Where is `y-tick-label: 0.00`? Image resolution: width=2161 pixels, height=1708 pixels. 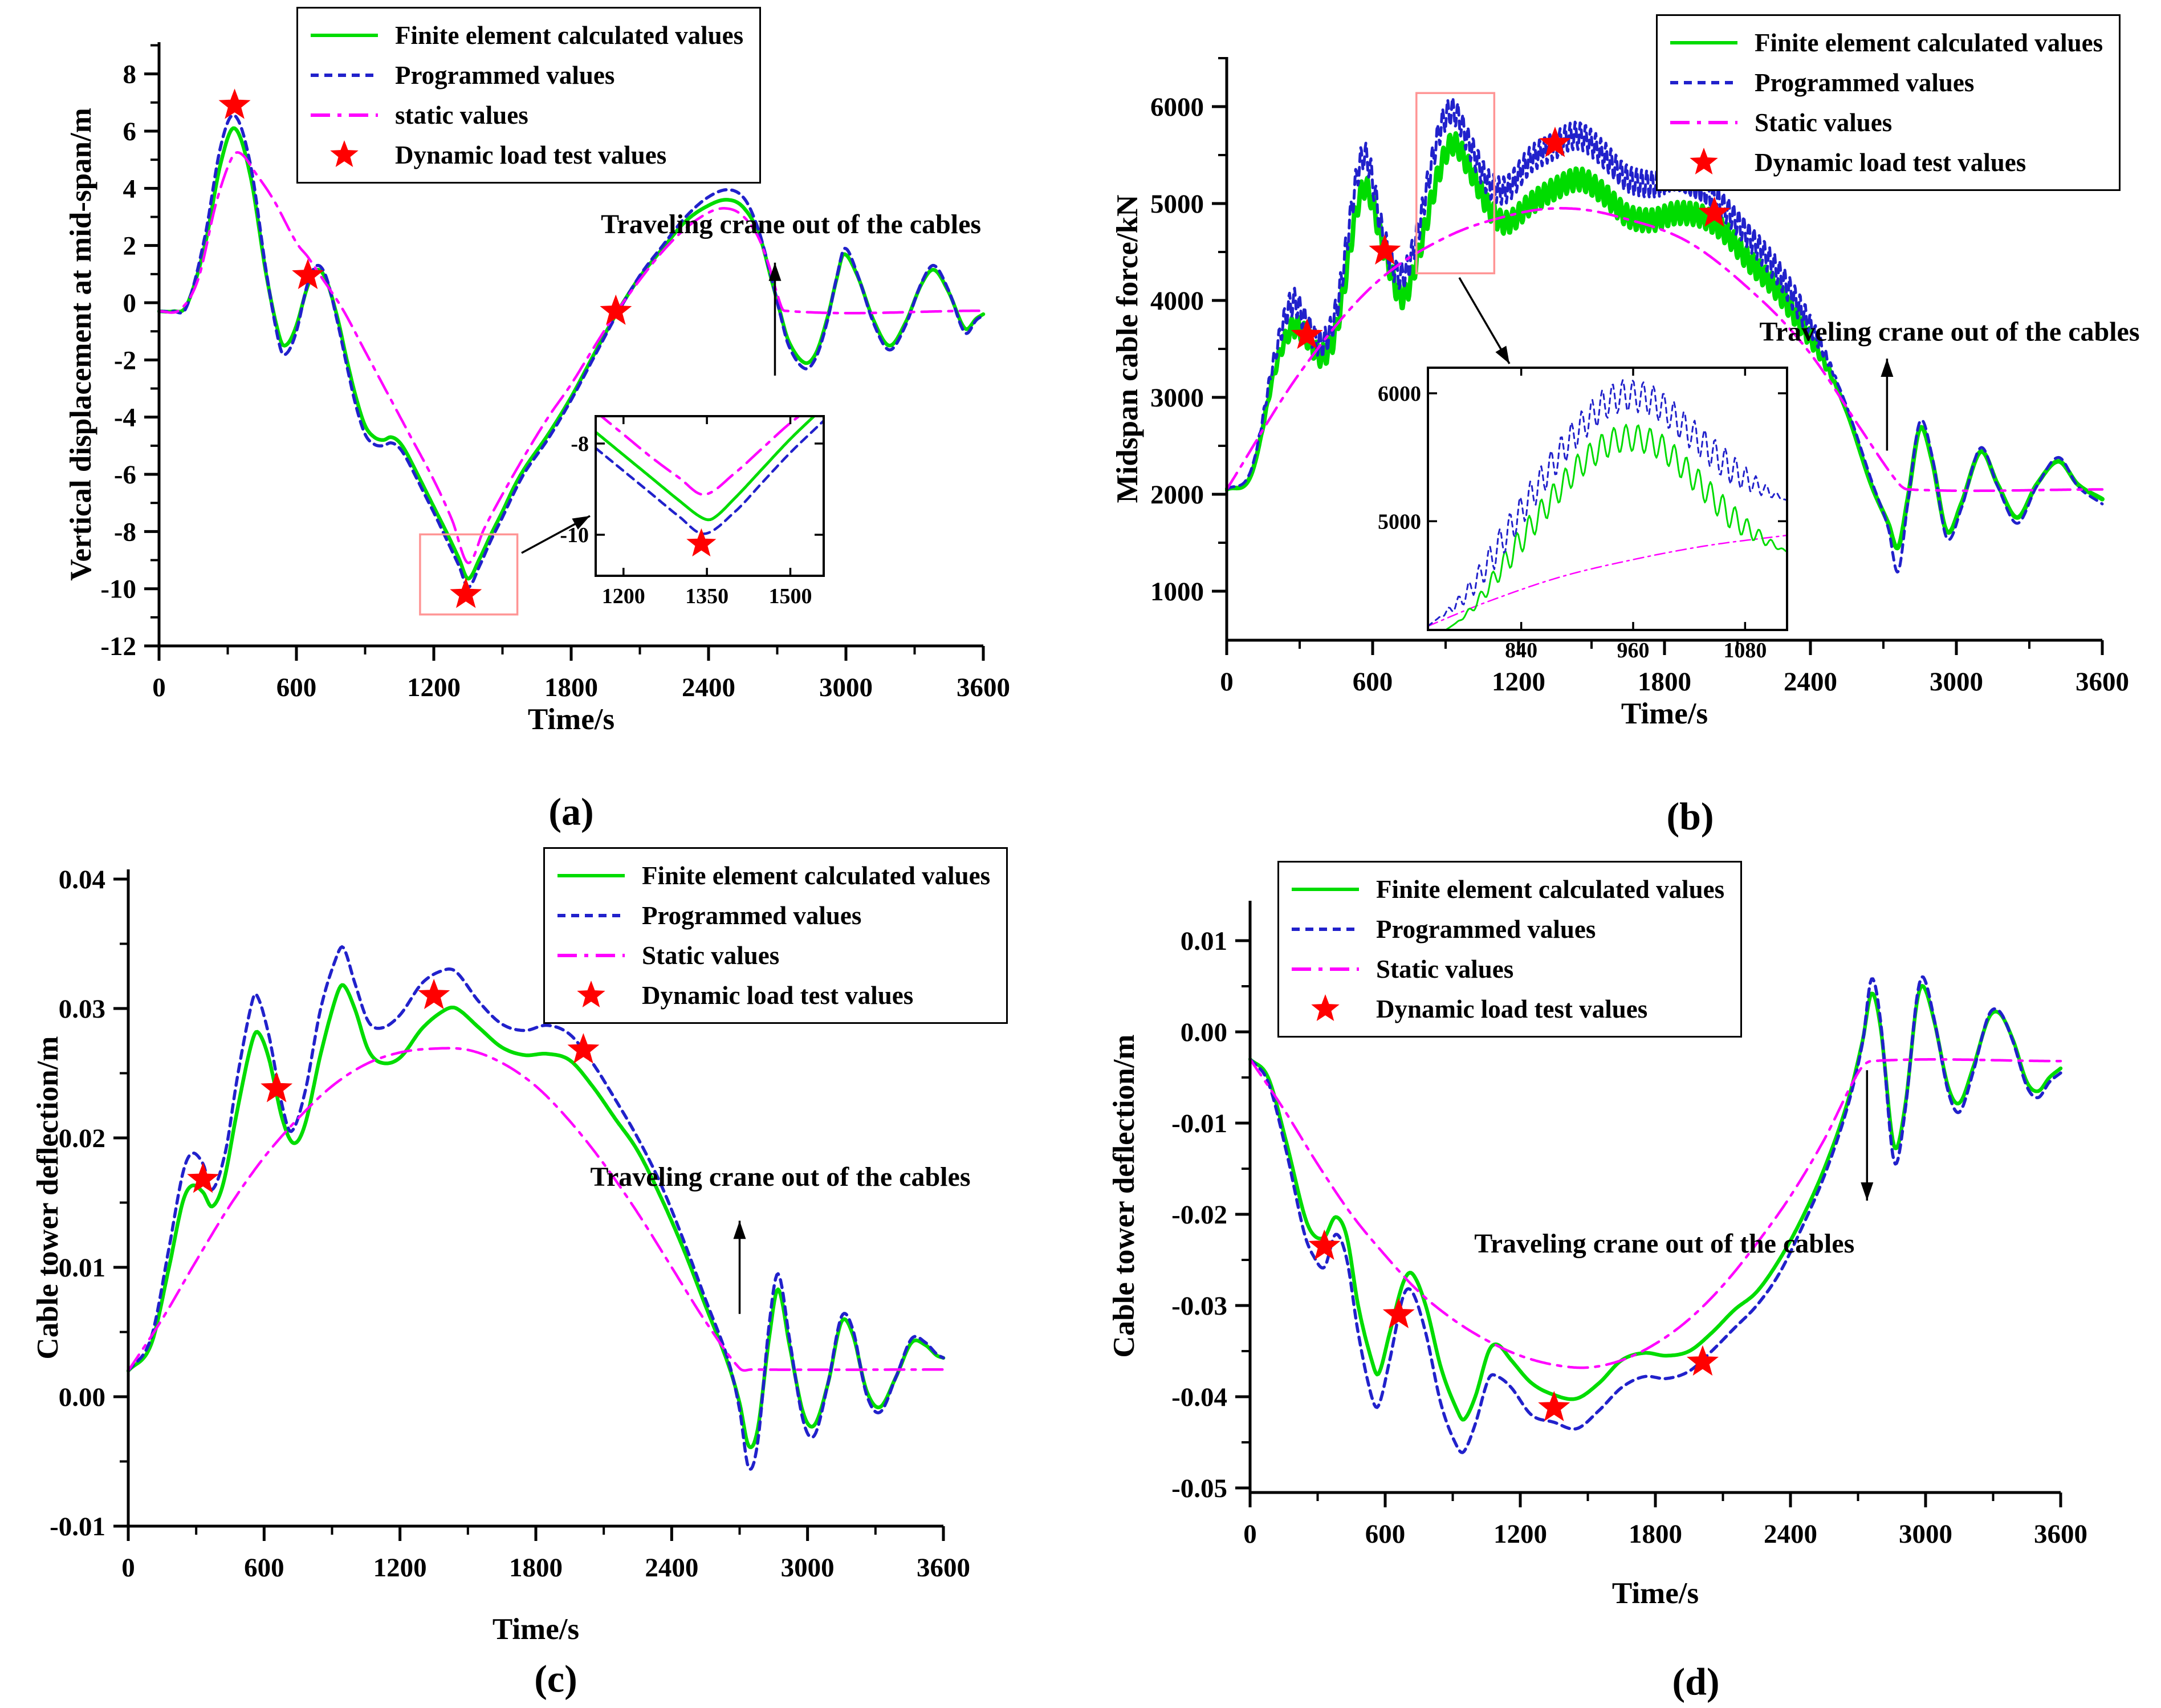 y-tick-label: 0.00 is located at coordinates (1204, 1032).